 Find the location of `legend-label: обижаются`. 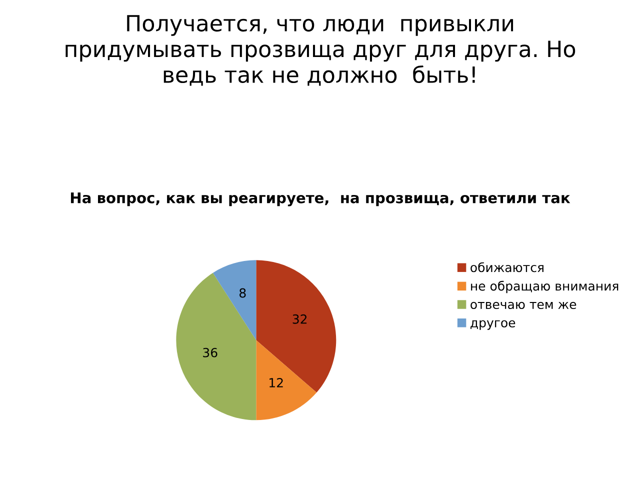

legend-label: обижаются is located at coordinates (507, 267).